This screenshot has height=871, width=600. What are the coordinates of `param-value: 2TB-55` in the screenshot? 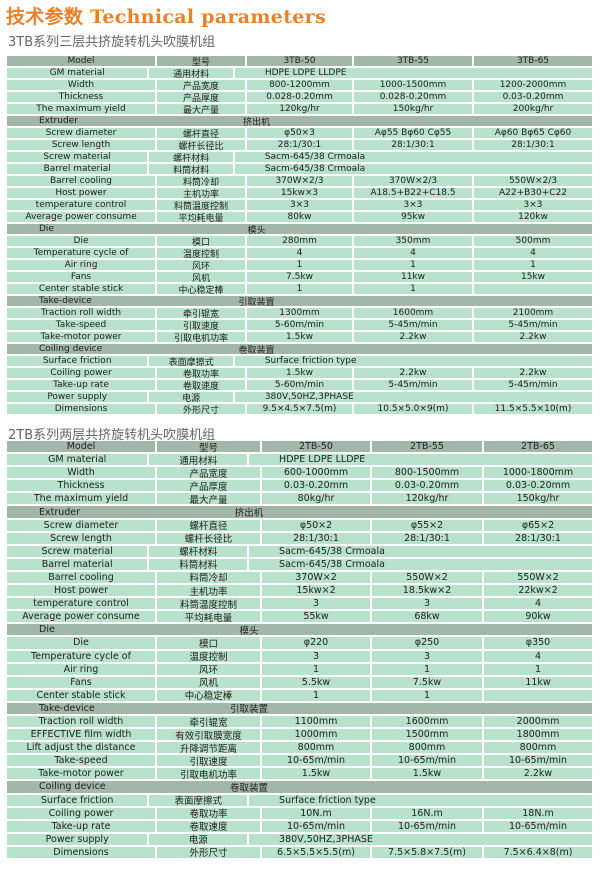 It's located at (427, 447).